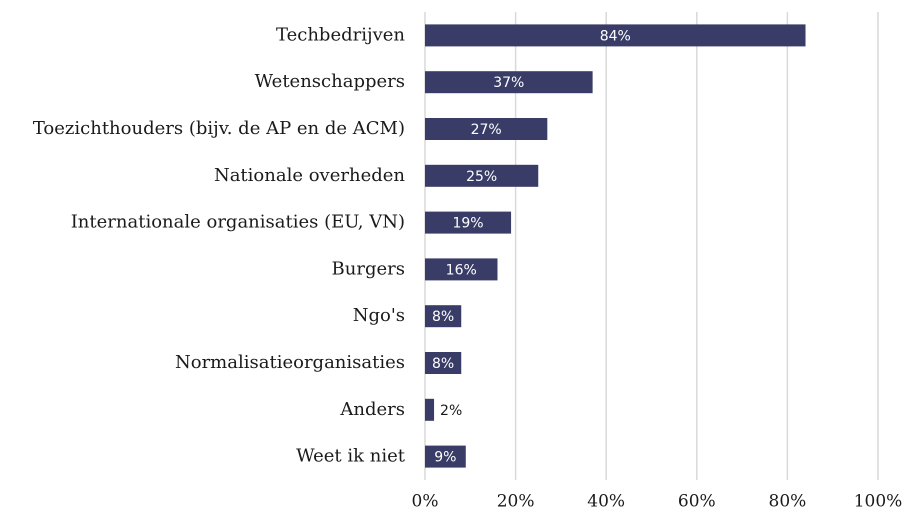  I want to click on category-label: Toezichthouders (bijv. de AP en de ACM), so click(219, 128).